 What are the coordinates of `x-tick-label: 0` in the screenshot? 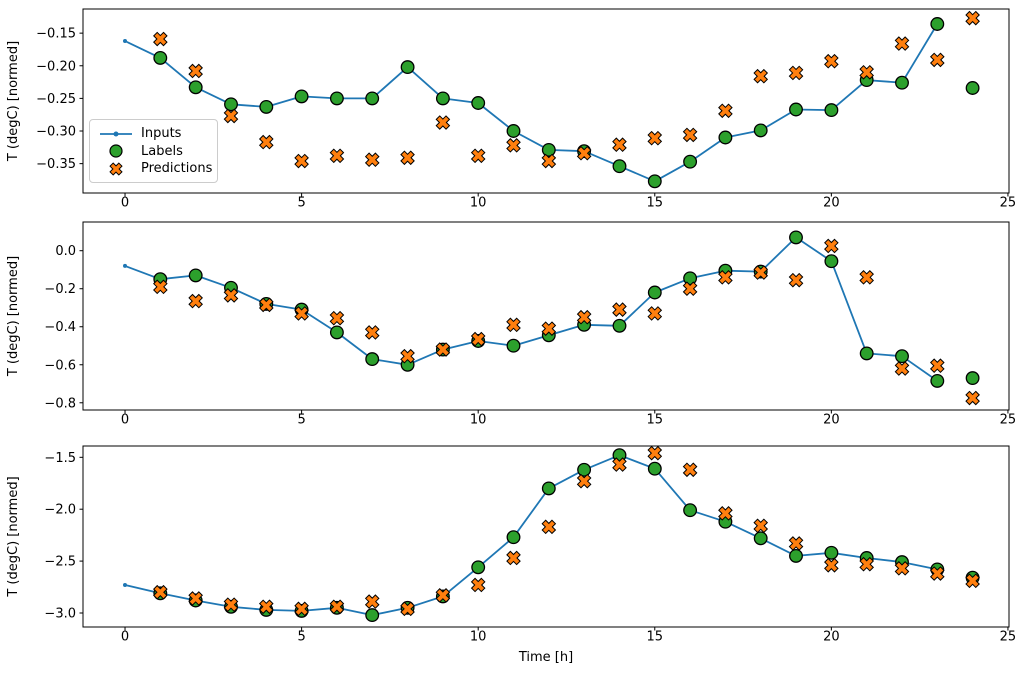 It's located at (125, 203).